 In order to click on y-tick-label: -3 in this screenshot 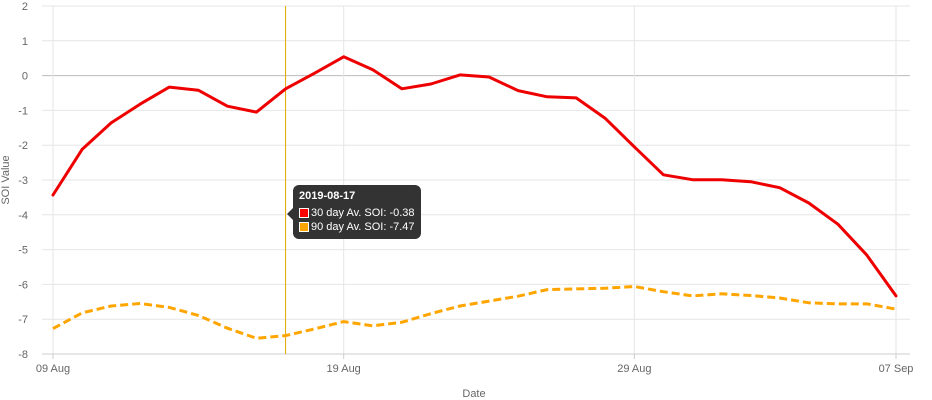, I will do `click(23, 181)`.